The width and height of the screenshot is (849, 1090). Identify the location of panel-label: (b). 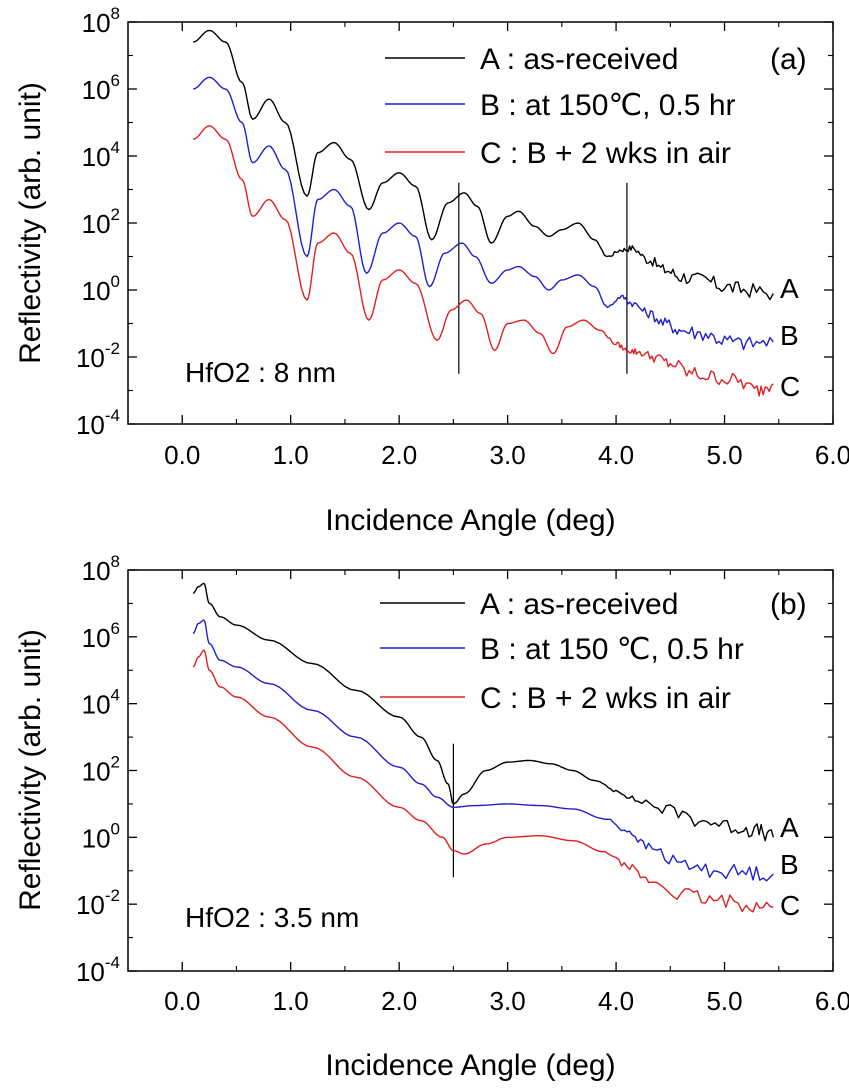
(788, 604).